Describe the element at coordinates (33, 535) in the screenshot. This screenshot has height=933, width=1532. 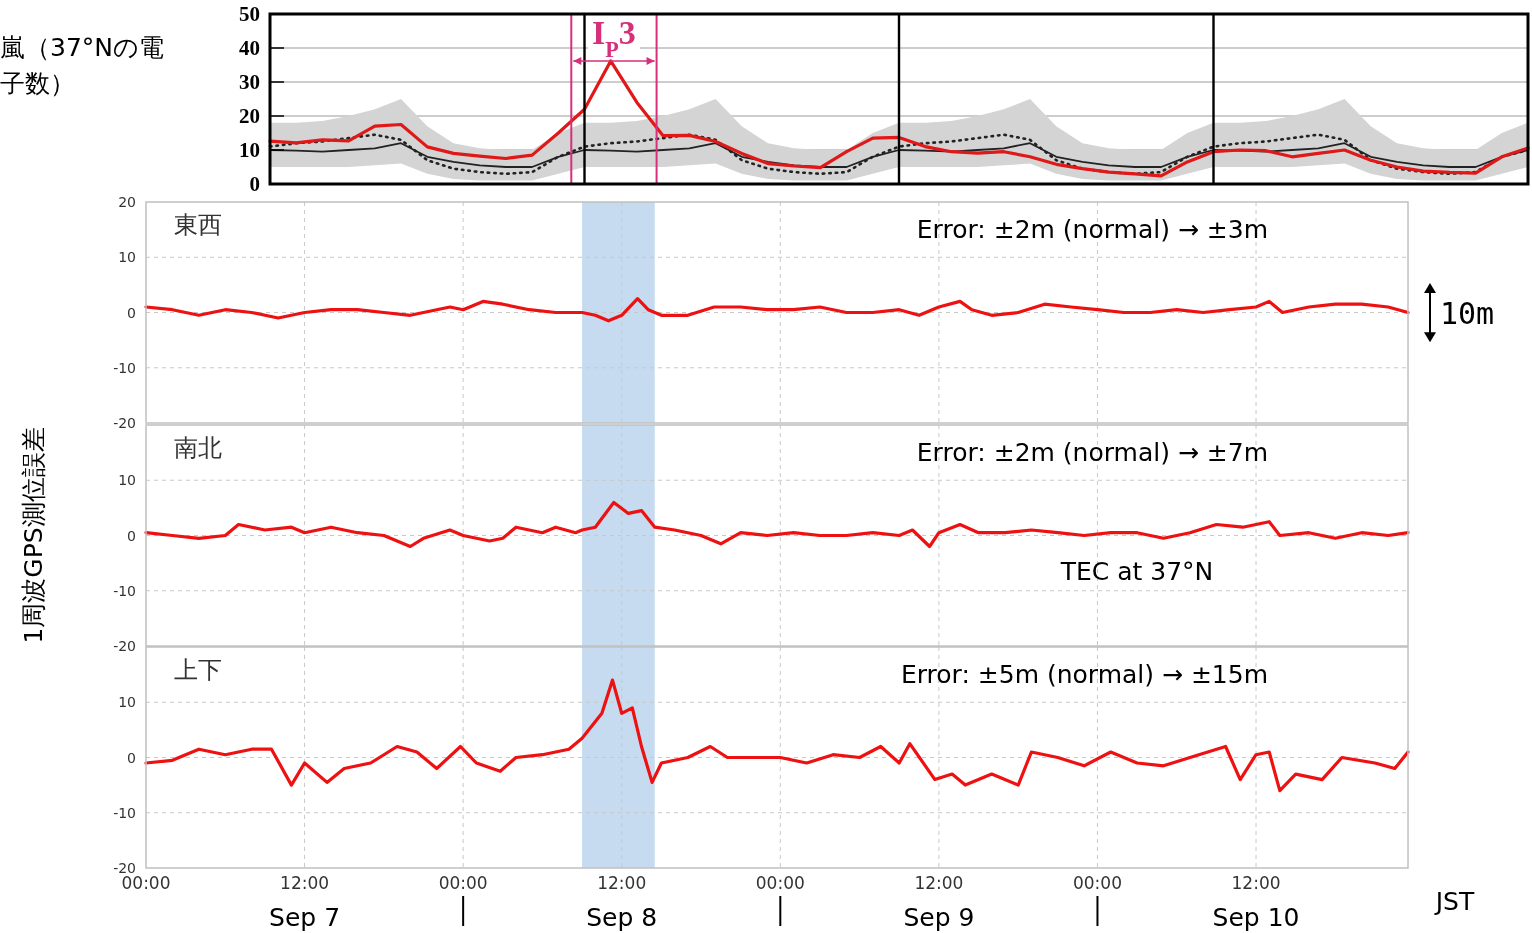
I see `y-axis-title: 1周波GPS測位誤差` at that location.